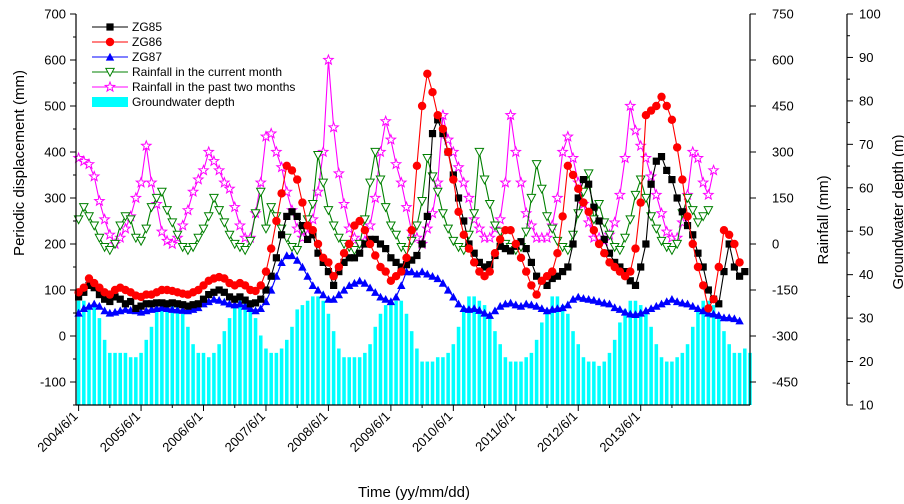  What do you see at coordinates (866, 361) in the screenshot?
I see `groundwater-tick-label: 20` at bounding box center [866, 361].